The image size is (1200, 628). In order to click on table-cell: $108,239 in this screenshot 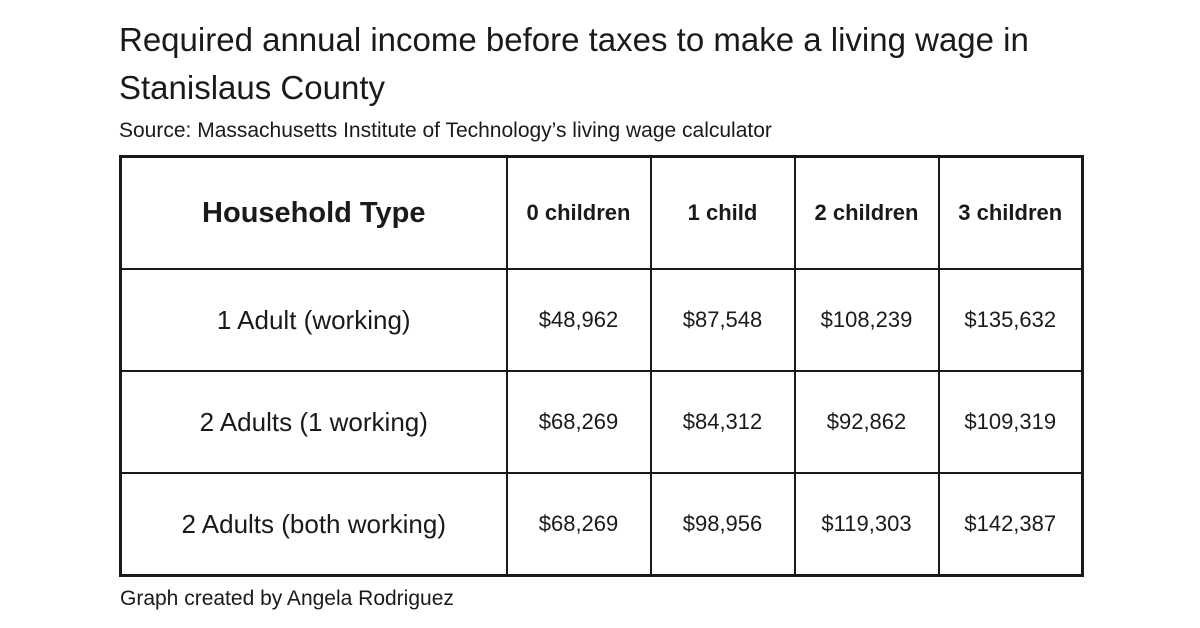, I will do `click(866, 320)`.